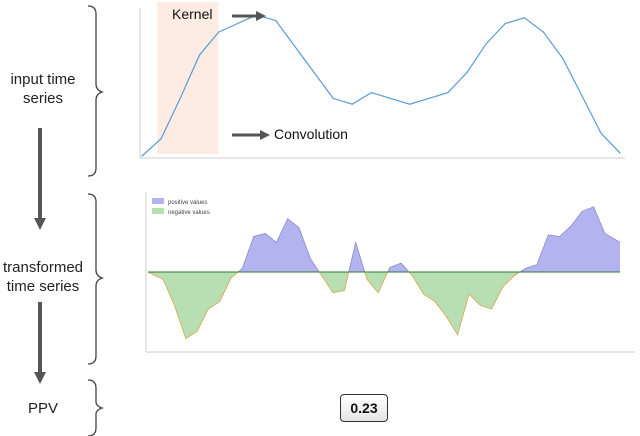  Describe the element at coordinates (181, 207) in the screenshot. I see `chart2-legend: positive values negative values` at that location.